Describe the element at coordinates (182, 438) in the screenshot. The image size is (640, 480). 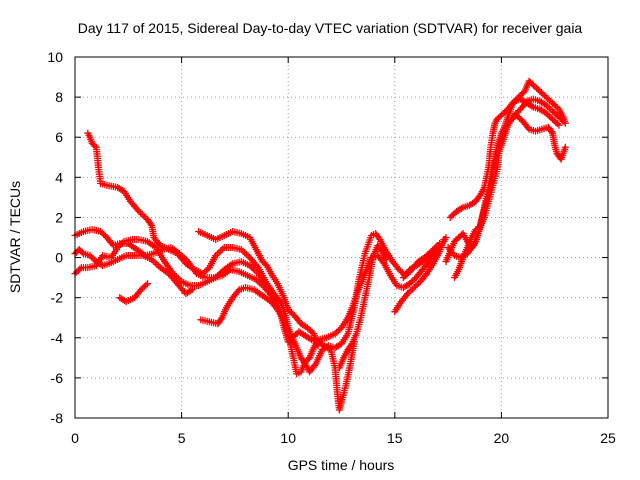
I see `x-tick-label: 5` at that location.